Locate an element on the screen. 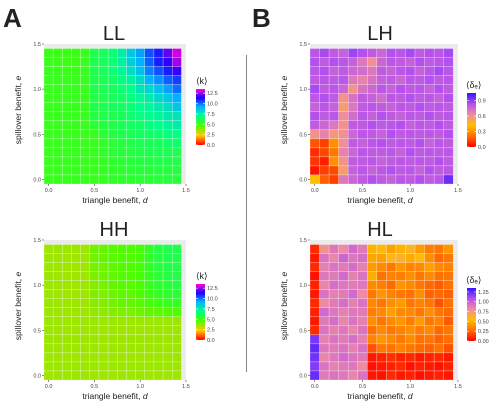 The height and width of the screenshot is (409, 498). x-tick-label: 1.5 is located at coordinates (458, 387).